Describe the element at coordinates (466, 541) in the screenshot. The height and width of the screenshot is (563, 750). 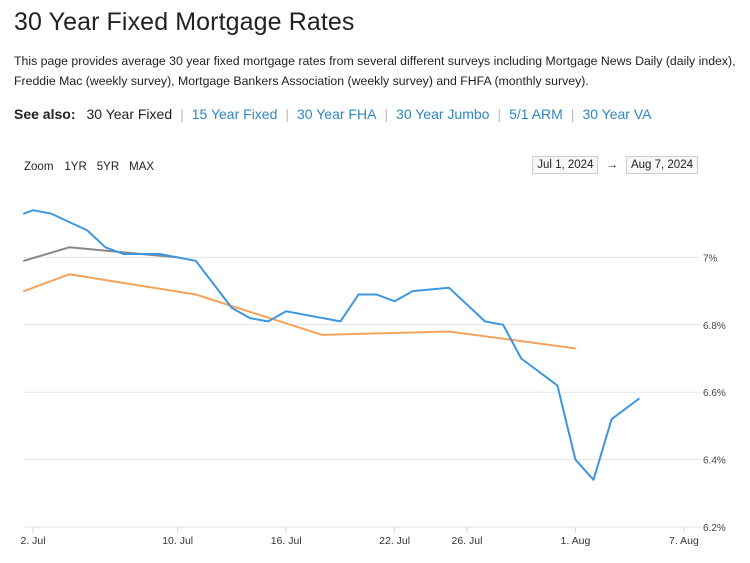
I see `x-tick-label: 26. Jul` at that location.